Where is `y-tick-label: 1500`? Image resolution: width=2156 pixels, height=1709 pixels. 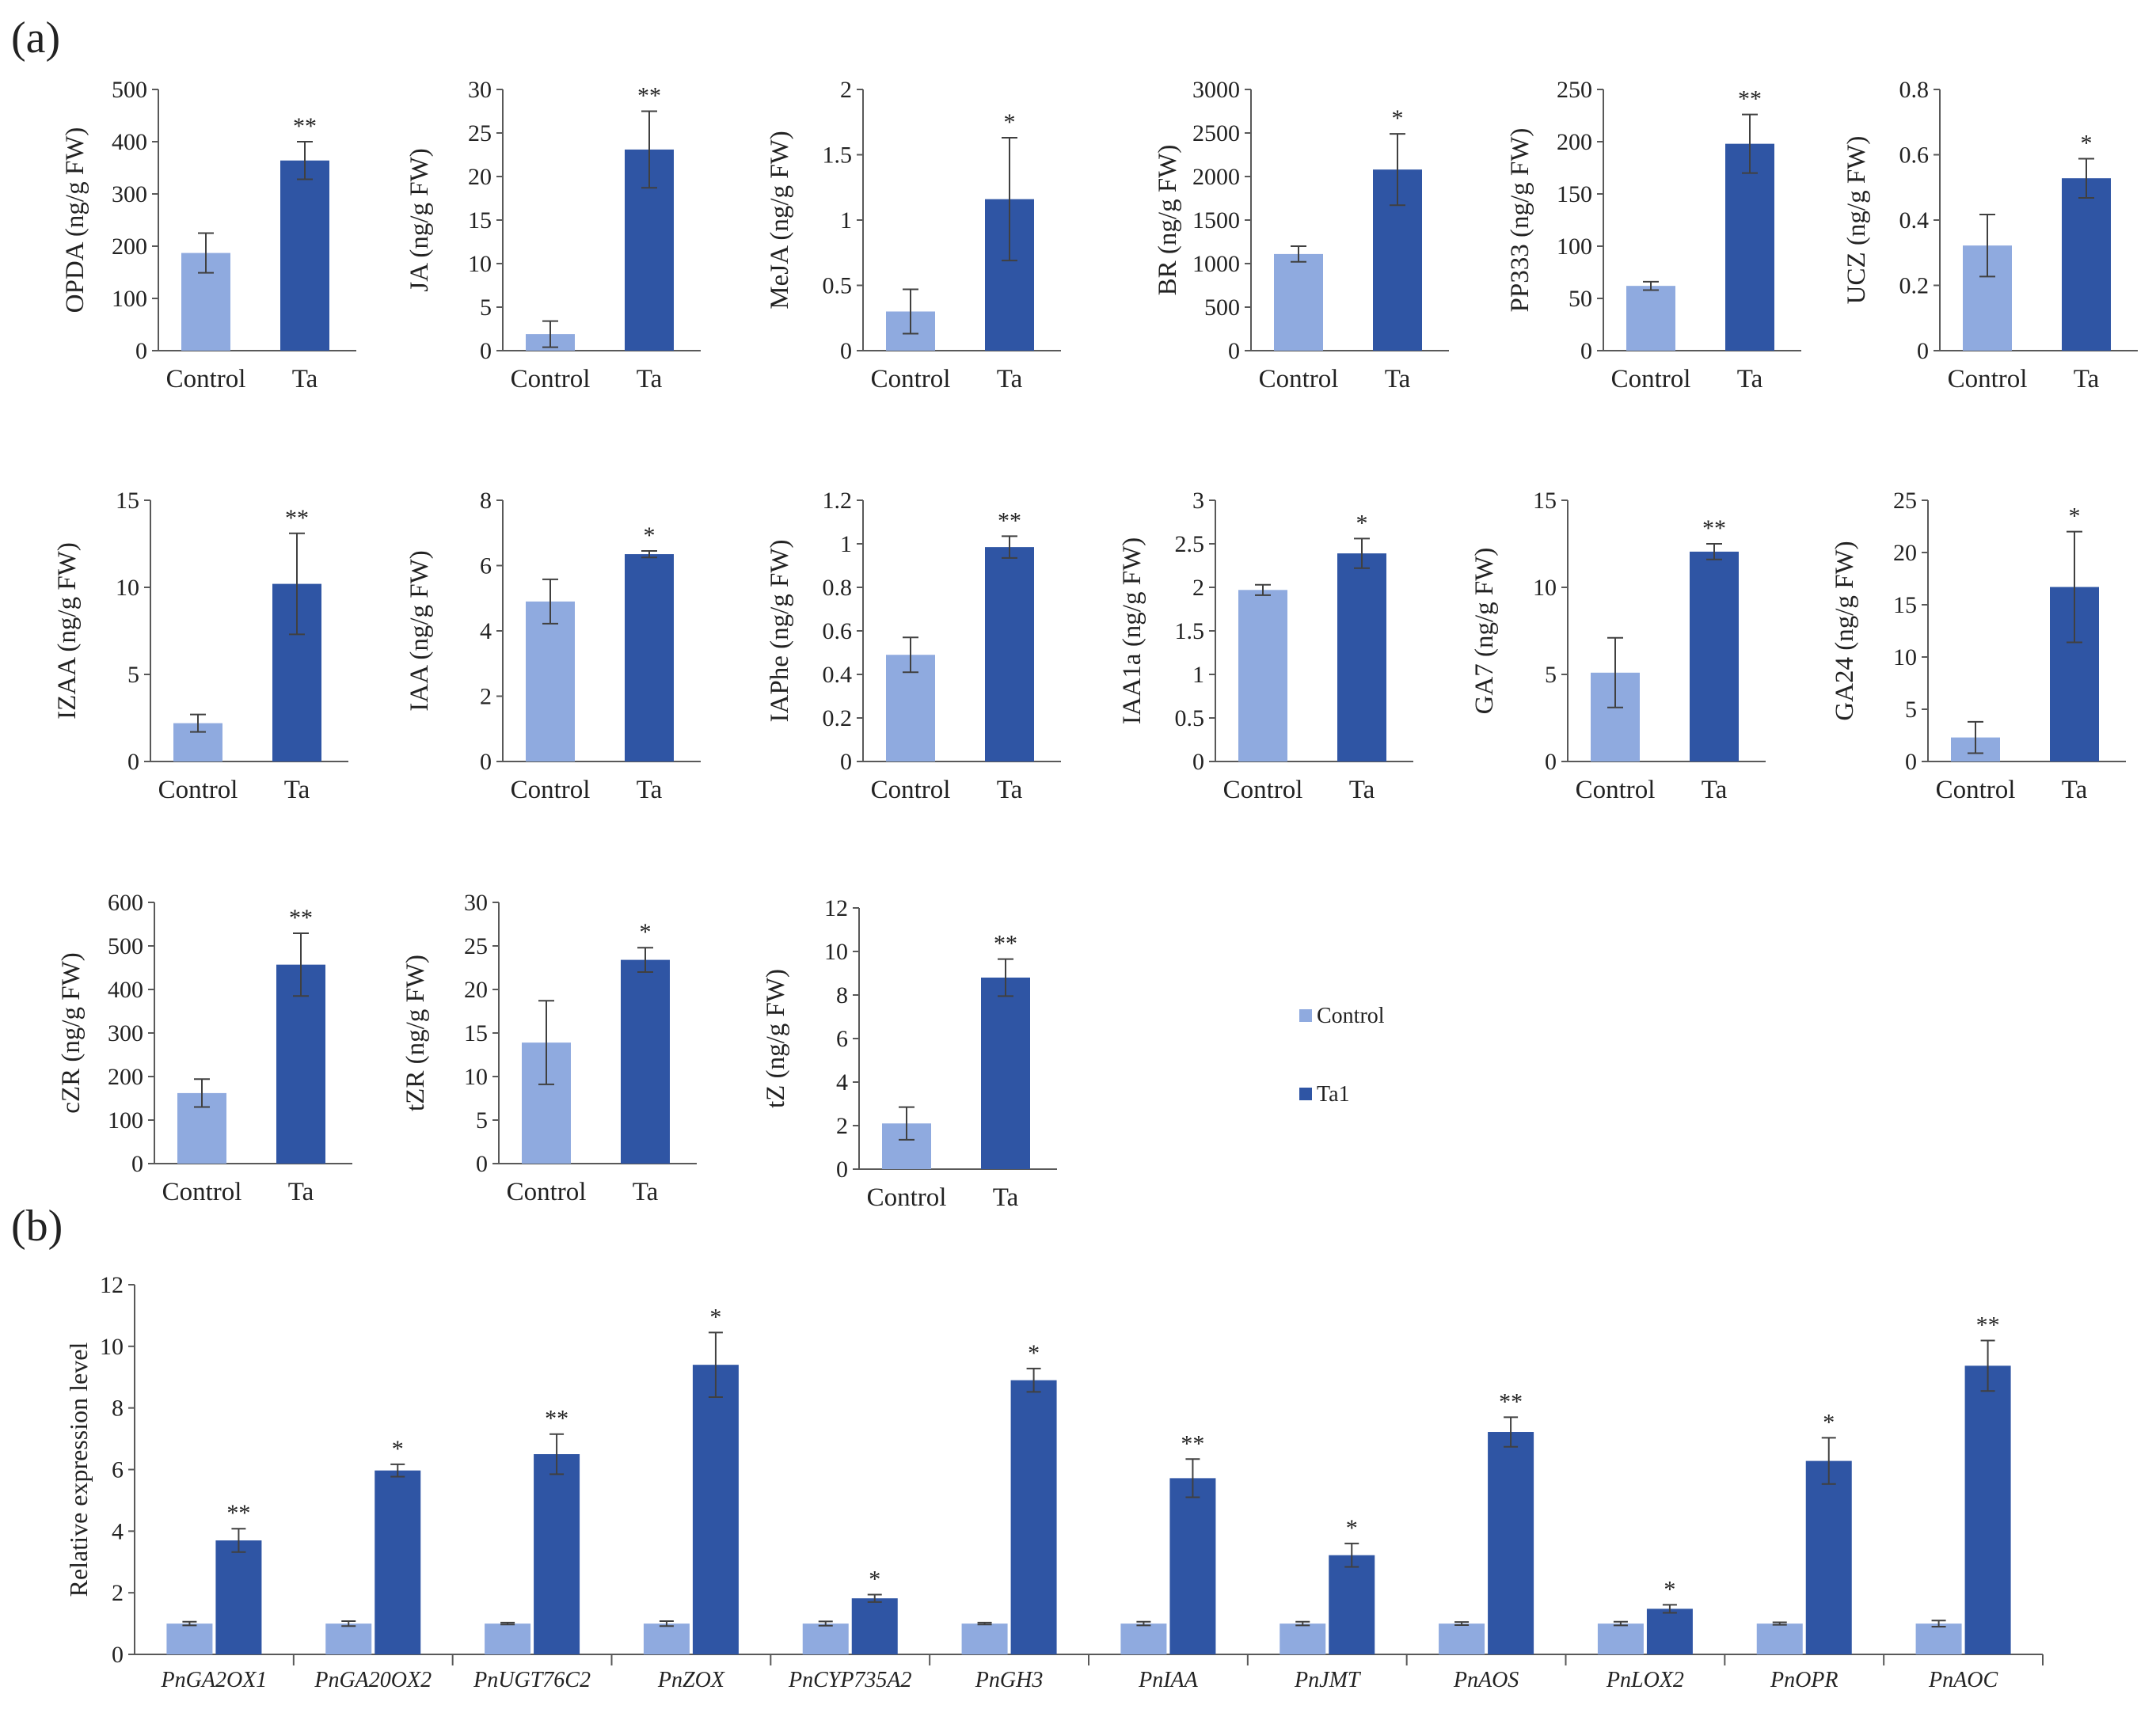 y-tick-label: 1500 is located at coordinates (1216, 221).